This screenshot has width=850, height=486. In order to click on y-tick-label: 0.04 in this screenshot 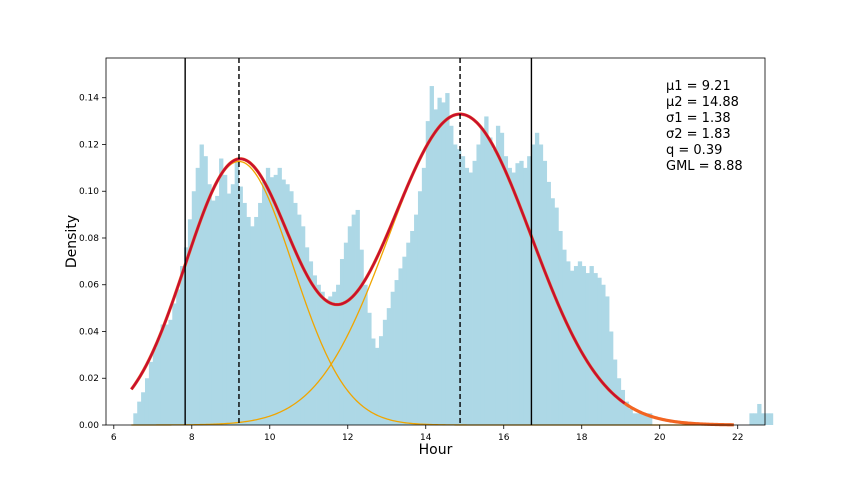, I will do `click(89, 332)`.